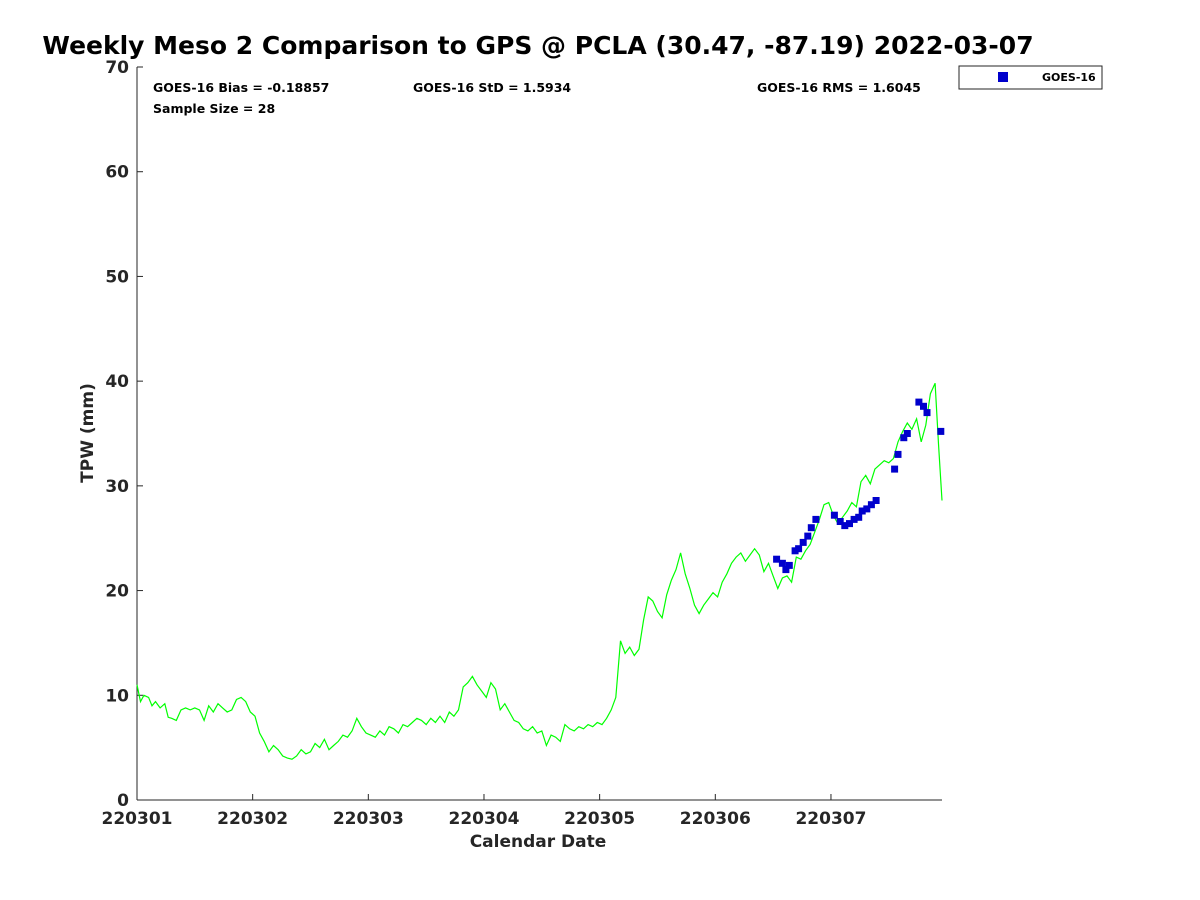 Image resolution: width=1200 pixels, height=900 pixels. Describe the element at coordinates (599, 819) in the screenshot. I see `x-tick-label: 220305` at that location.